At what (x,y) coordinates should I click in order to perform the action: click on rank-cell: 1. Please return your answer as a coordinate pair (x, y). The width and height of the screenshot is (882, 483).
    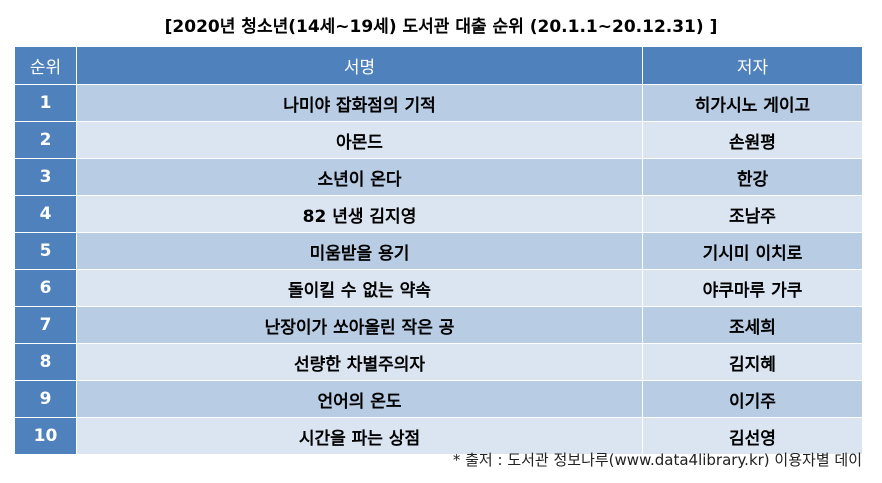
    Looking at the image, I should click on (45, 103).